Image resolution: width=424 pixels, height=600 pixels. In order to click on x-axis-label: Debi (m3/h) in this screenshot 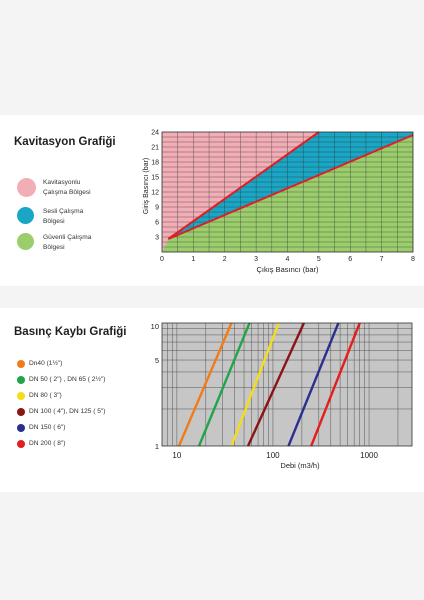, I will do `click(300, 465)`.